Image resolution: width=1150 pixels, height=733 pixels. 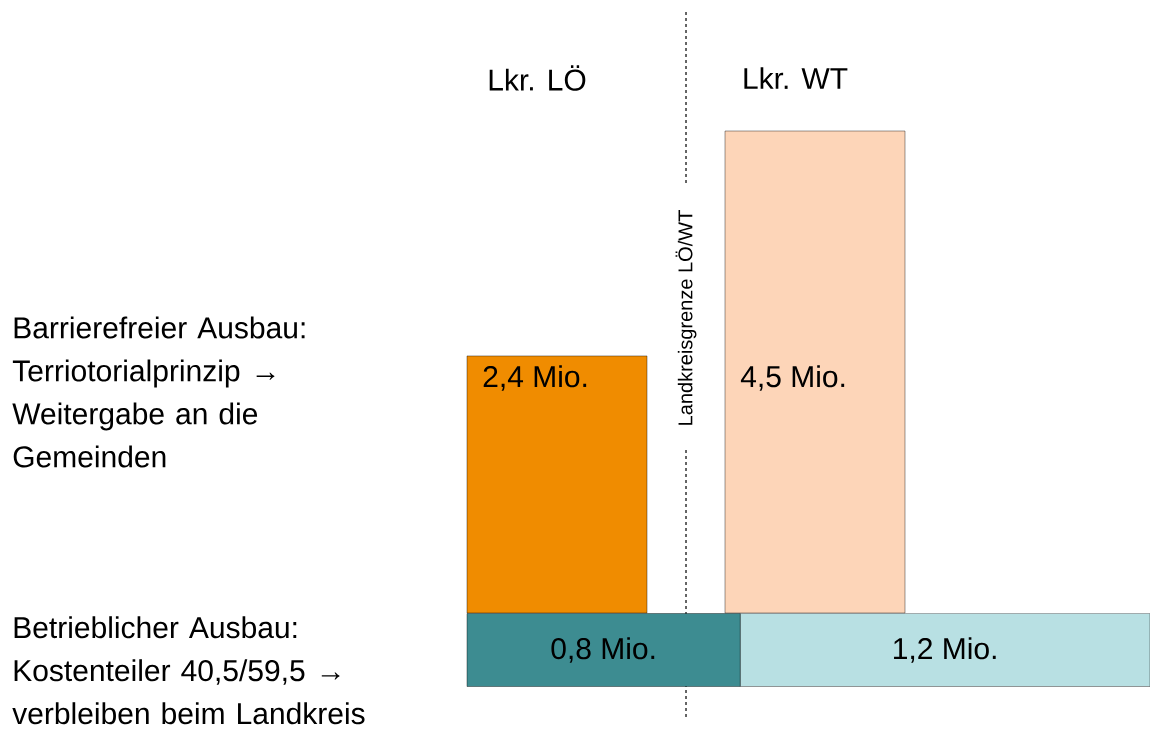 I want to click on y-axis-title: Betrieblicher Ausbau: Kostenteiler 40,5/59,5 → verbleiben beim Landkreis, so click(x=188, y=670).